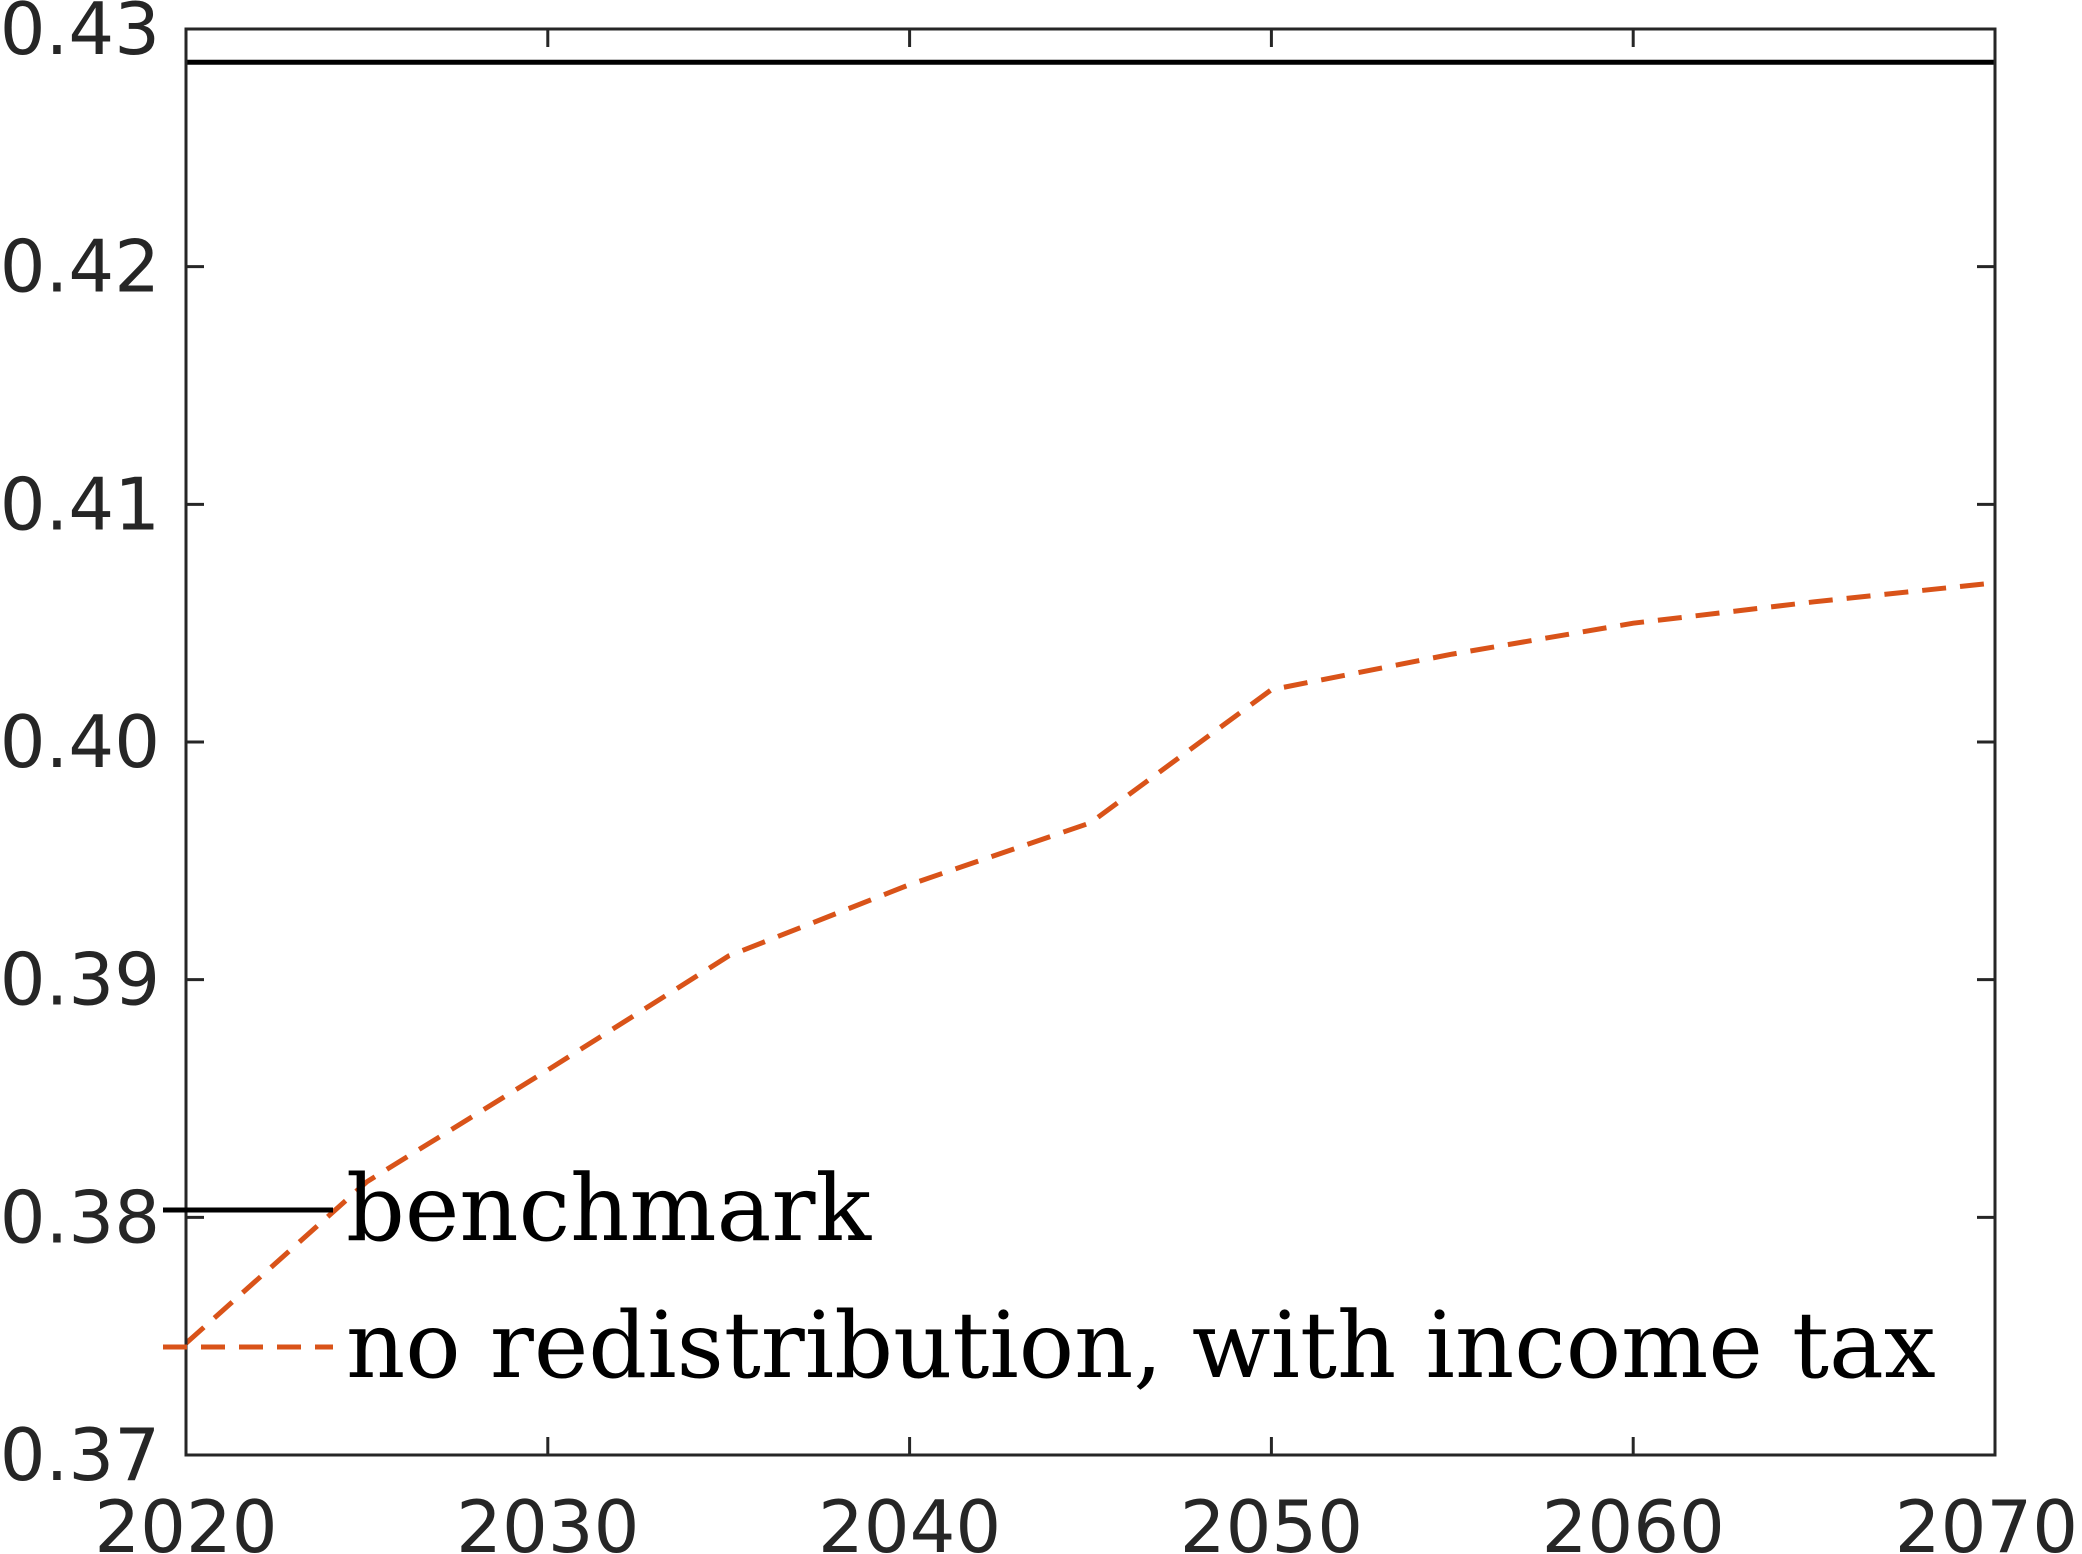  What do you see at coordinates (80, 1217) in the screenshot?
I see `y-tick-label: 0.38` at bounding box center [80, 1217].